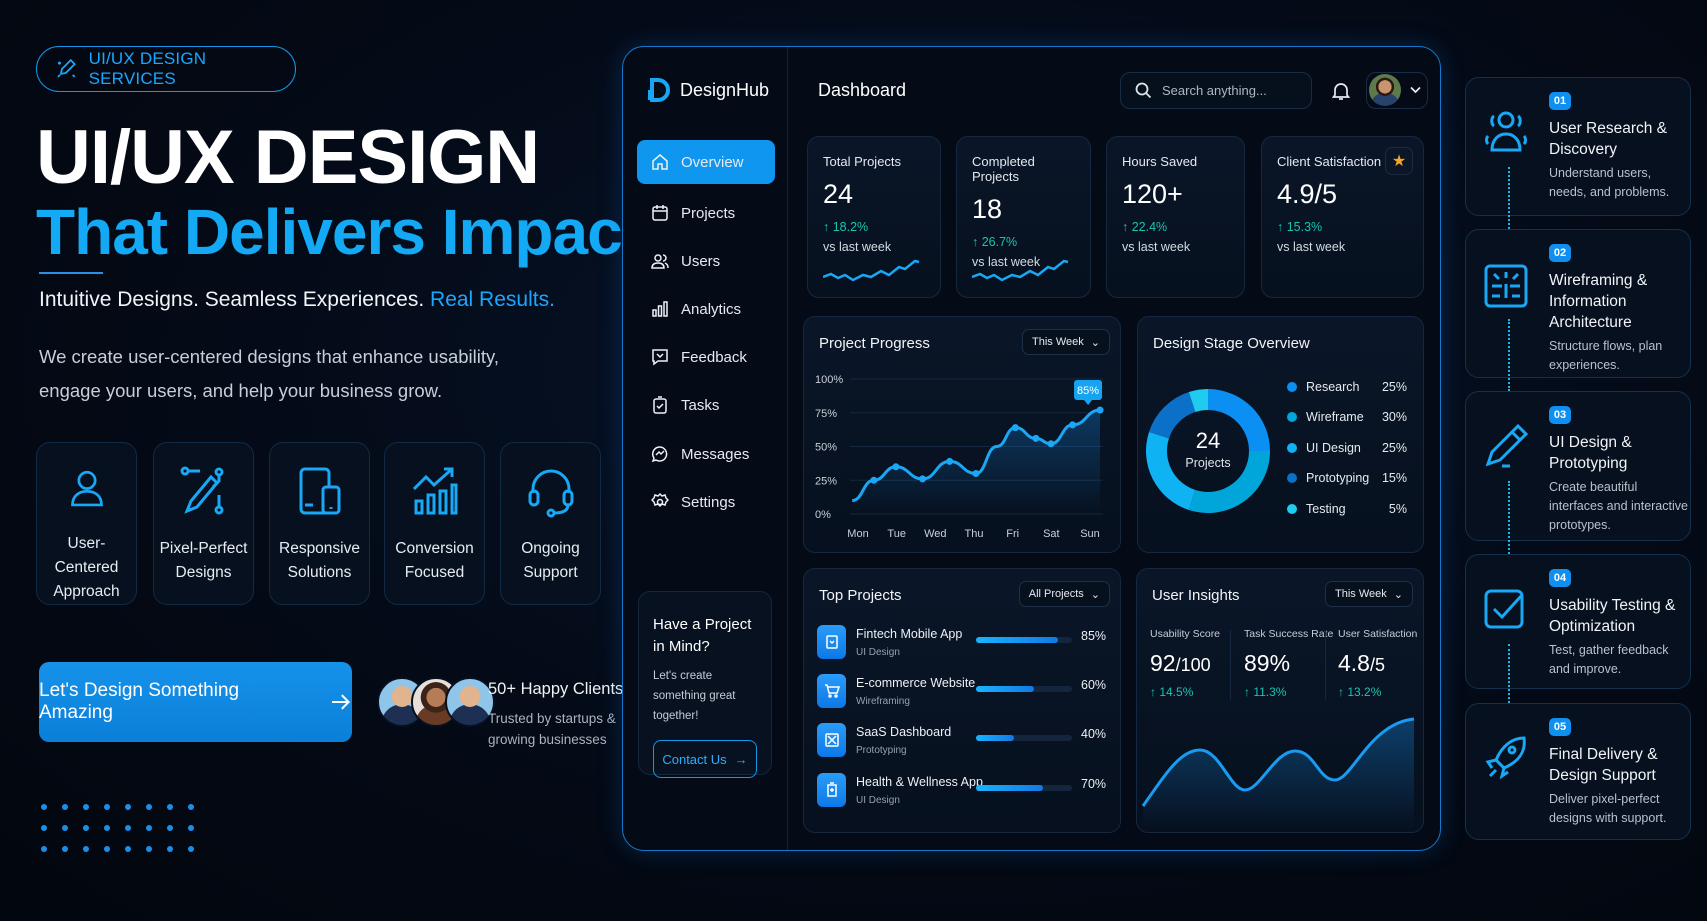 This screenshot has height=921, width=1707. What do you see at coordinates (1329, 161) in the screenshot?
I see `stat-label: Client Satisfaction` at bounding box center [1329, 161].